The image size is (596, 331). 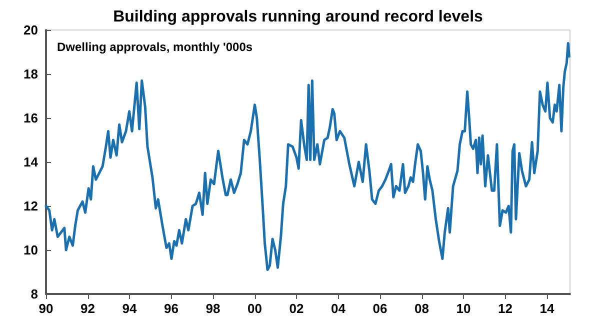 What do you see at coordinates (548, 308) in the screenshot?
I see `x-tick-label: 14` at bounding box center [548, 308].